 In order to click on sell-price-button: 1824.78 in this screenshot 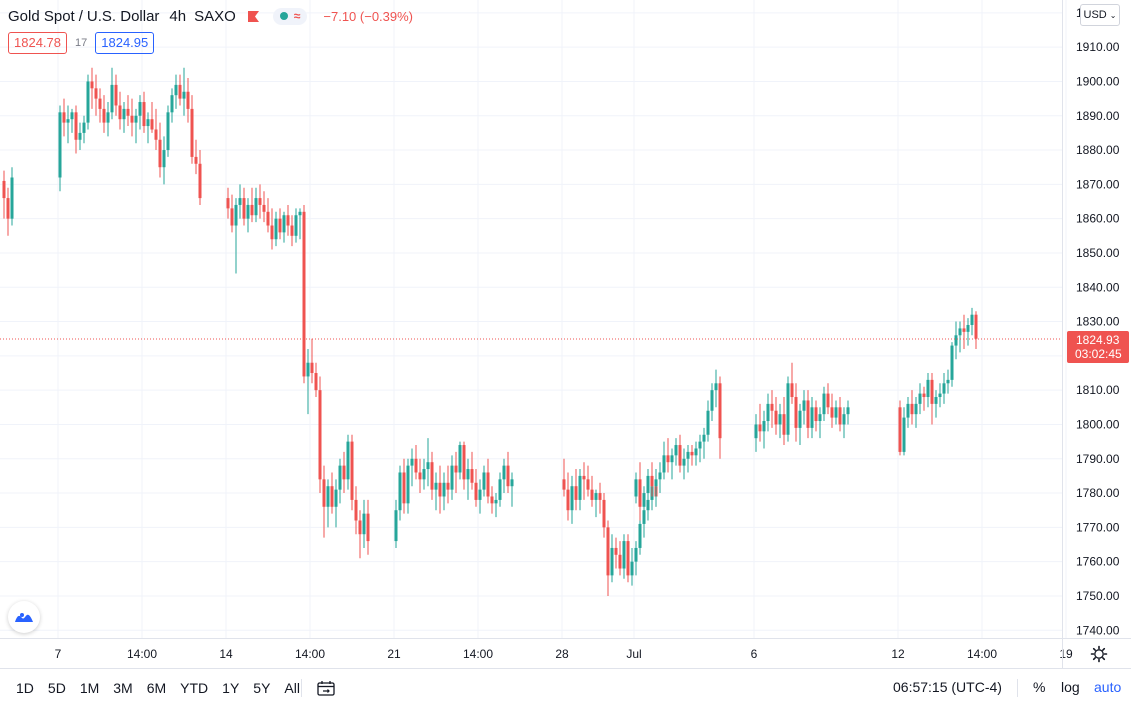, I will do `click(37, 43)`.